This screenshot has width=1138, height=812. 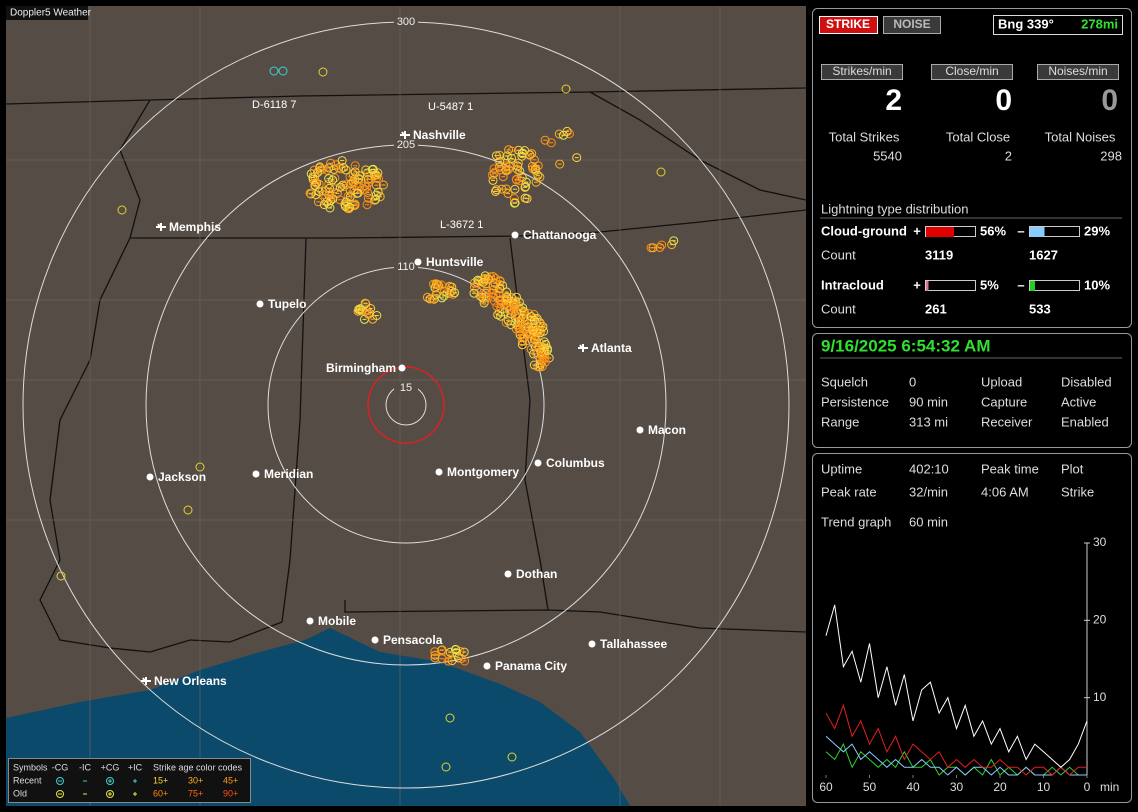 I want to click on city-label: Memphis, so click(x=195, y=227).